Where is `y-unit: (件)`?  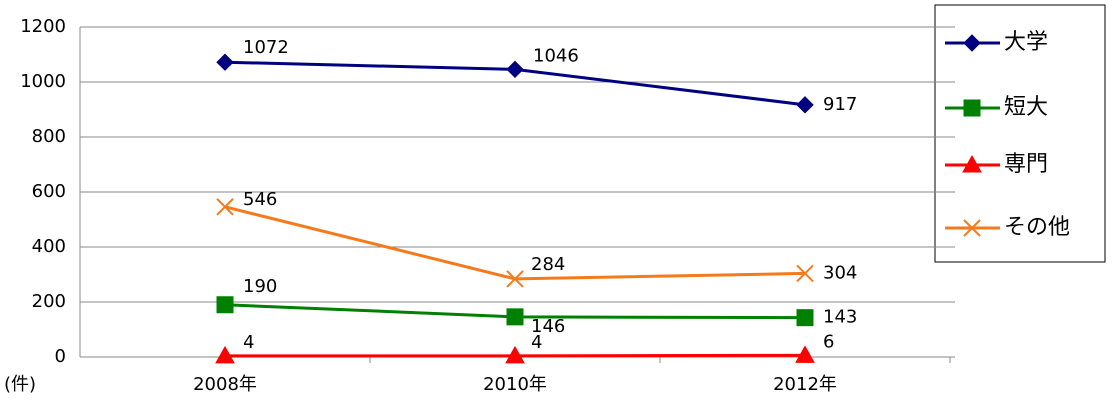
y-unit: (件) is located at coordinates (20, 384).